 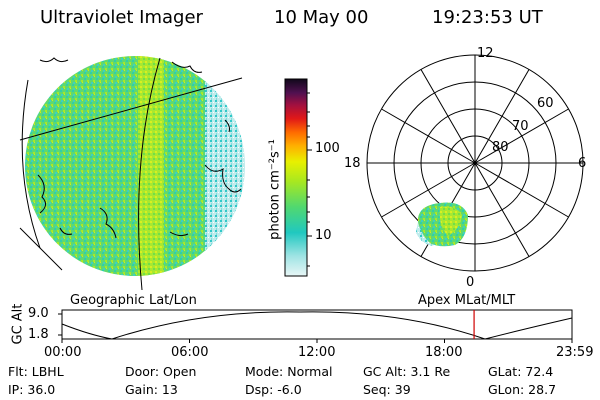 What do you see at coordinates (161, 371) in the screenshot?
I see `info-door: Door: Open` at bounding box center [161, 371].